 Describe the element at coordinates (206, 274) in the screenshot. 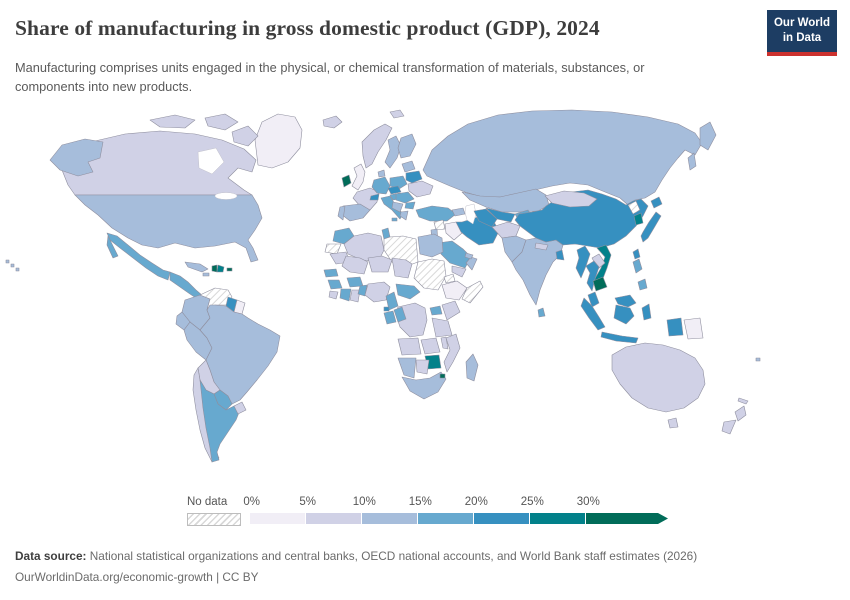

I see `country-jamaica` at that location.